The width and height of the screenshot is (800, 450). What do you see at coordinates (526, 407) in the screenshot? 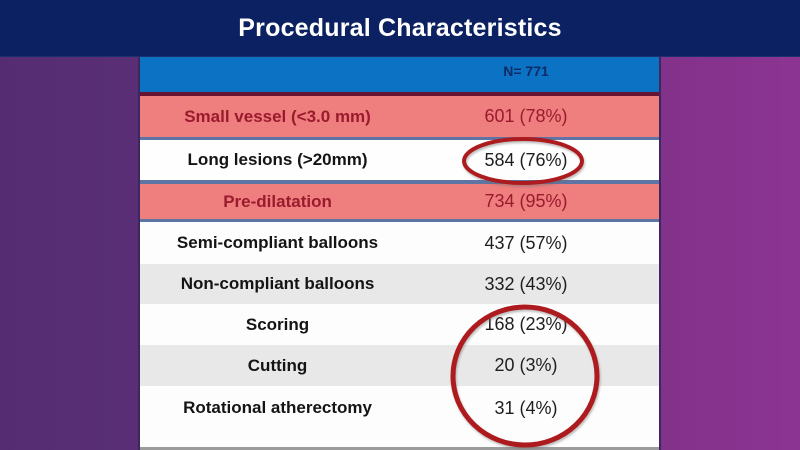
I see `row-value: 31 (4%)` at bounding box center [526, 407].